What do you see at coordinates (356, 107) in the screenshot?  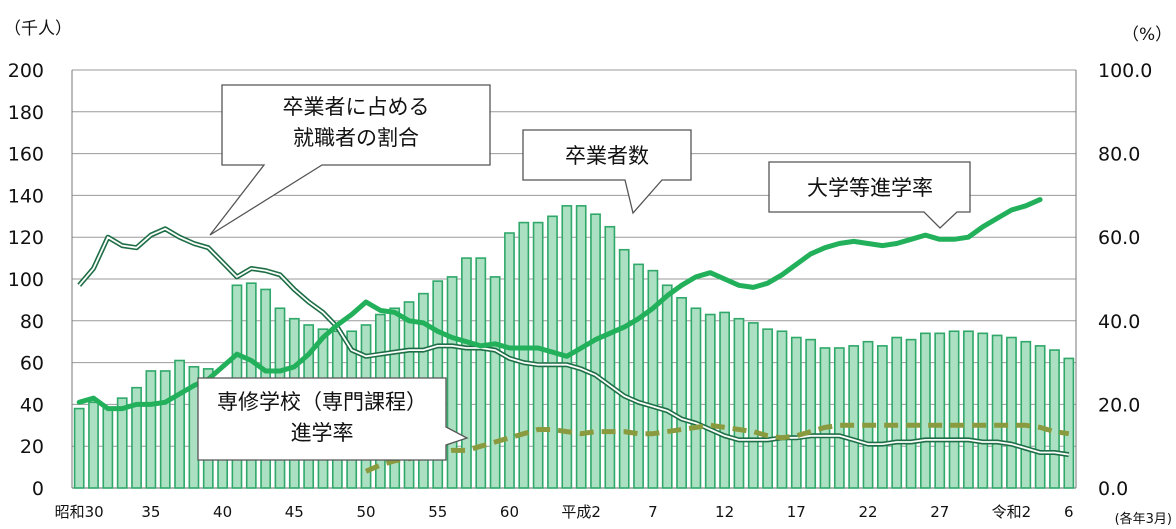 I see `callout-label: 卒業者に占める` at bounding box center [356, 107].